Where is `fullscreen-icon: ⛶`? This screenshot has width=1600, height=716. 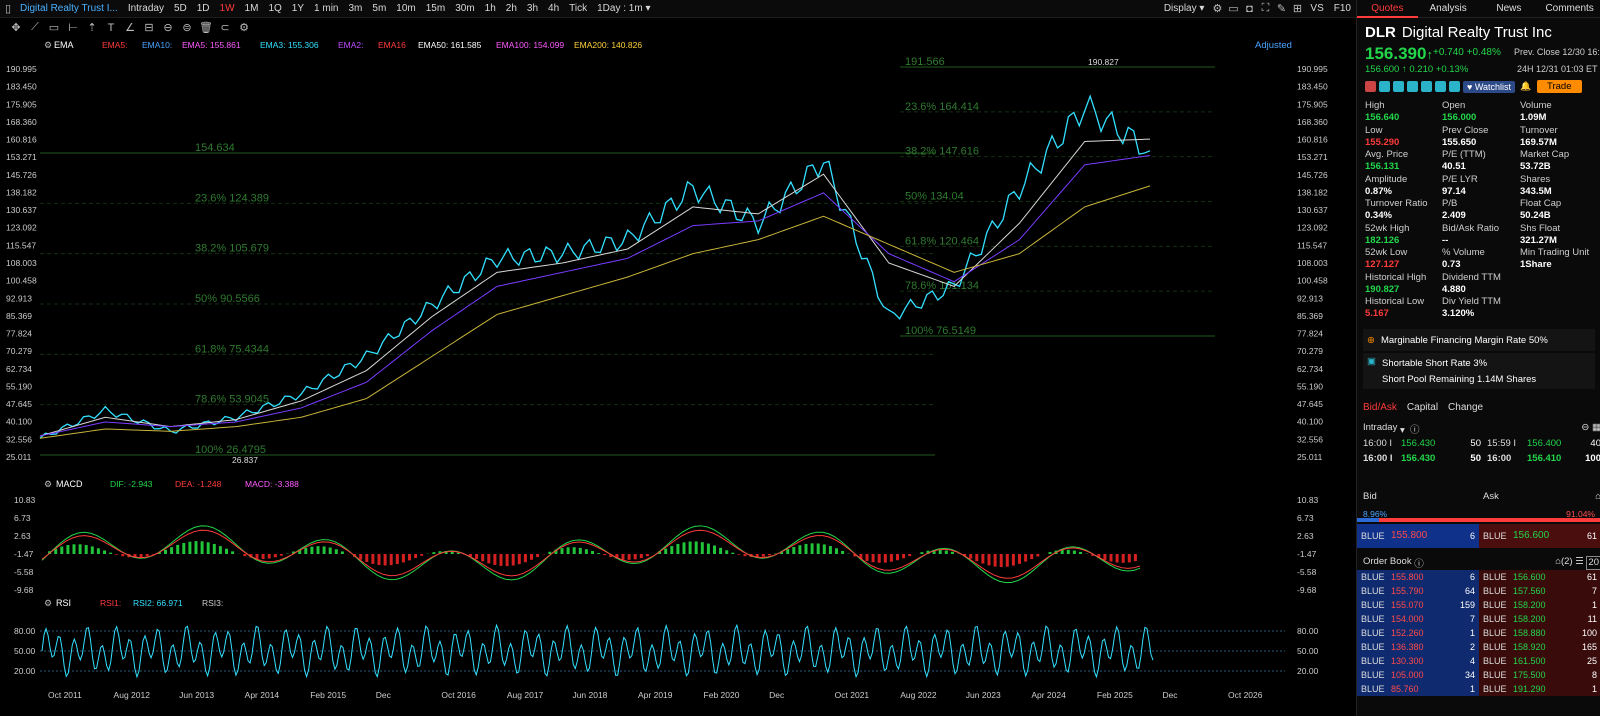
fullscreen-icon: ⛶ is located at coordinates (1265, 8).